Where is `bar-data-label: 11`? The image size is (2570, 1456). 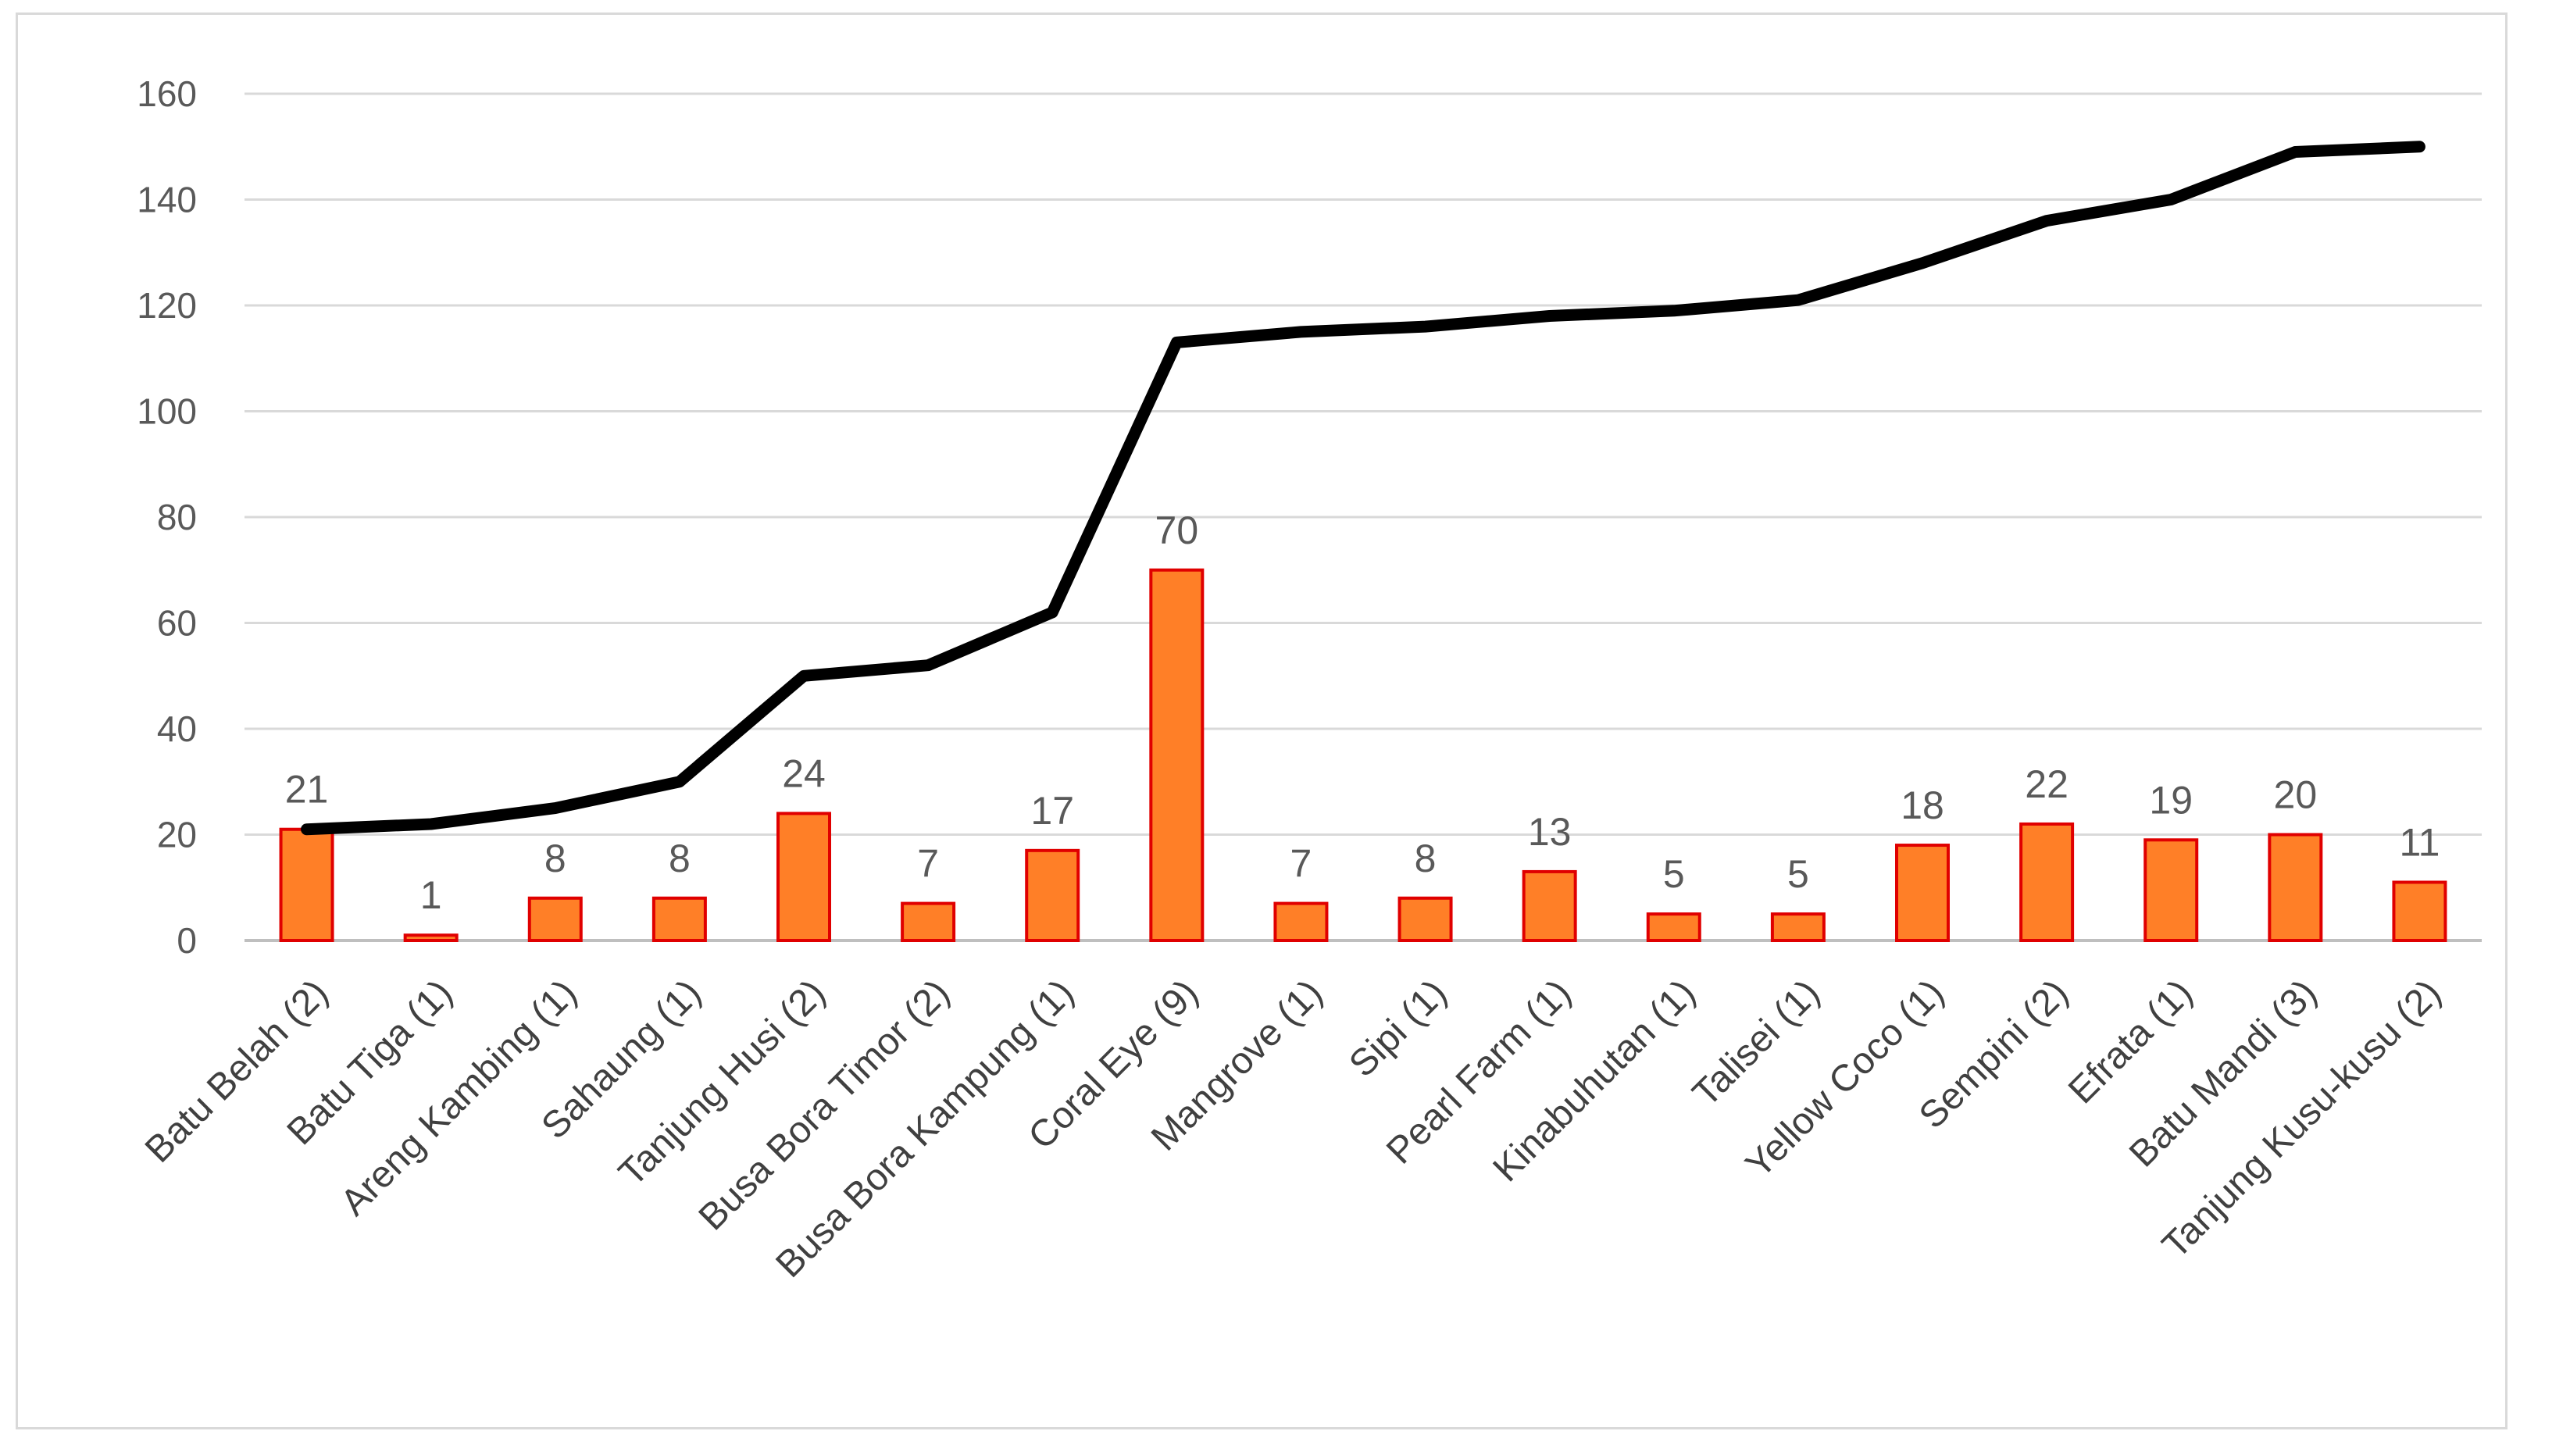 bar-data-label: 11 is located at coordinates (2419, 842).